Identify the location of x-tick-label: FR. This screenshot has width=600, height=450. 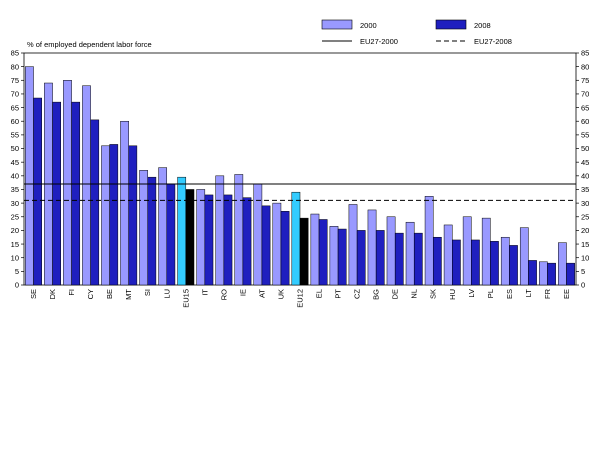
(547, 293).